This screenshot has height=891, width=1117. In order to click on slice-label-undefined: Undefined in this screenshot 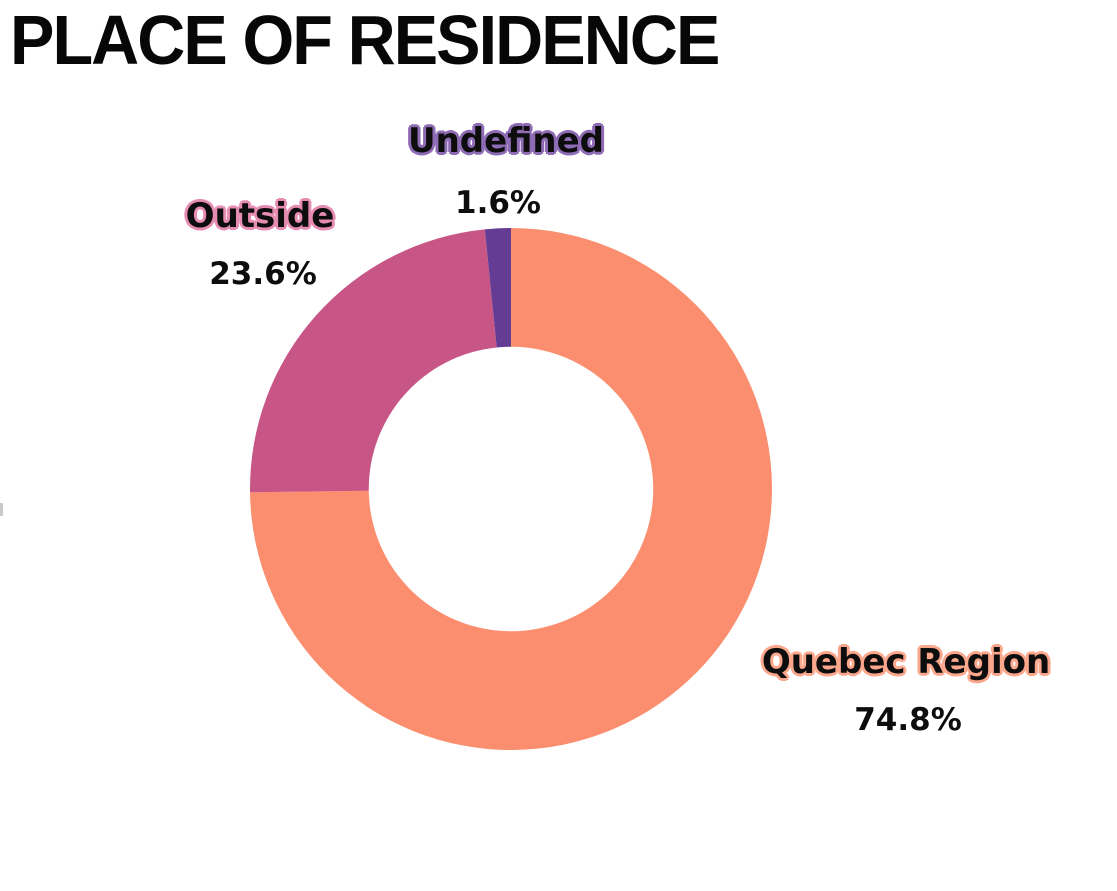, I will do `click(506, 141)`.